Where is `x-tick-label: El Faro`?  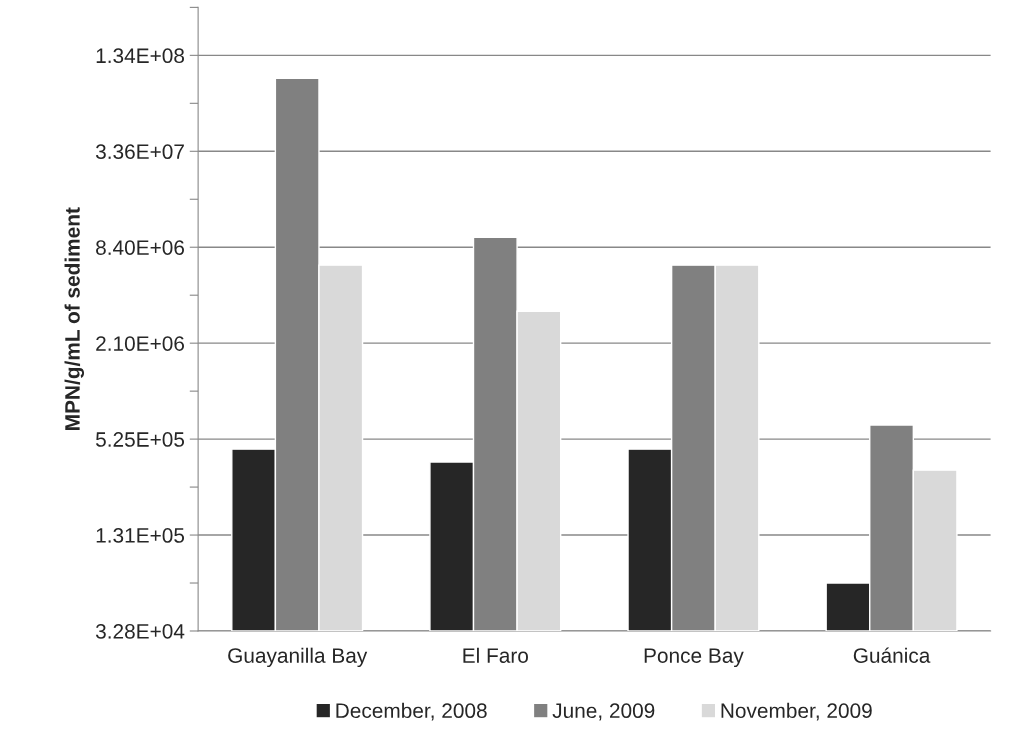
x-tick-label: El Faro is located at coordinates (495, 655).